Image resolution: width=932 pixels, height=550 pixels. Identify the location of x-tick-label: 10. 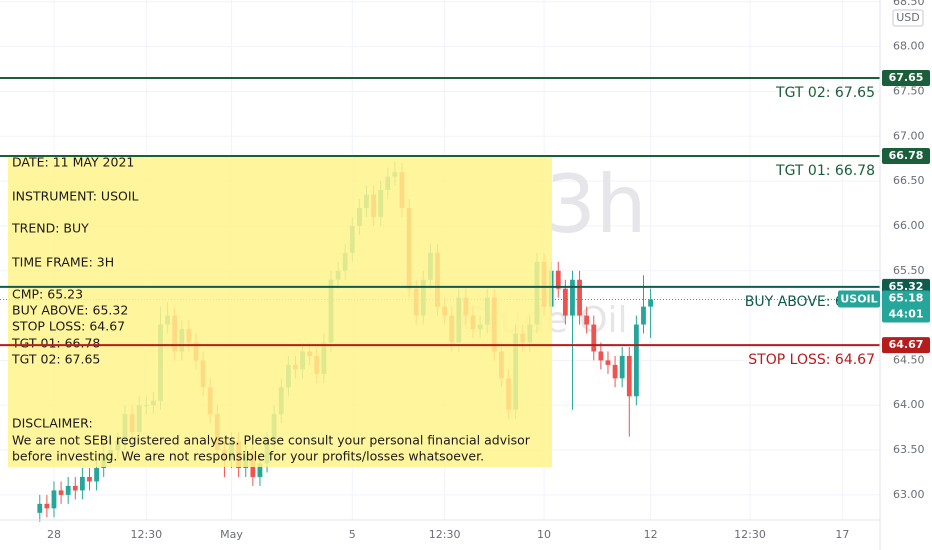
(544, 534).